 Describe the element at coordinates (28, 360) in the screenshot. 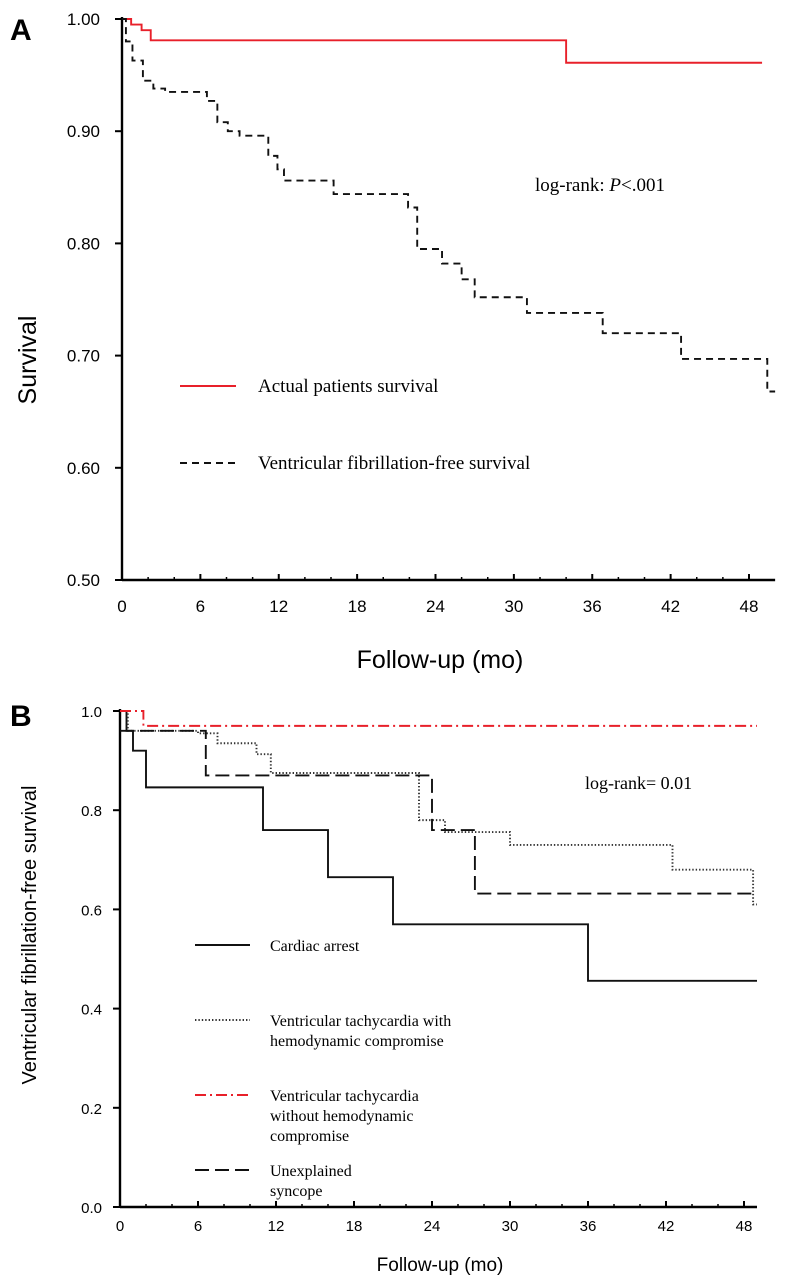

I see `y-axis-label: Survival` at that location.